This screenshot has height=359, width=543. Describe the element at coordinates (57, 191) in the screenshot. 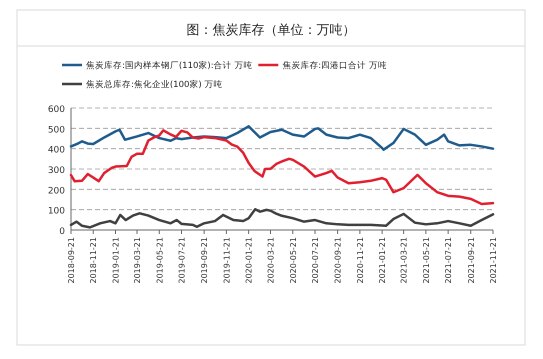

I see `y-tick-label: 200` at that location.